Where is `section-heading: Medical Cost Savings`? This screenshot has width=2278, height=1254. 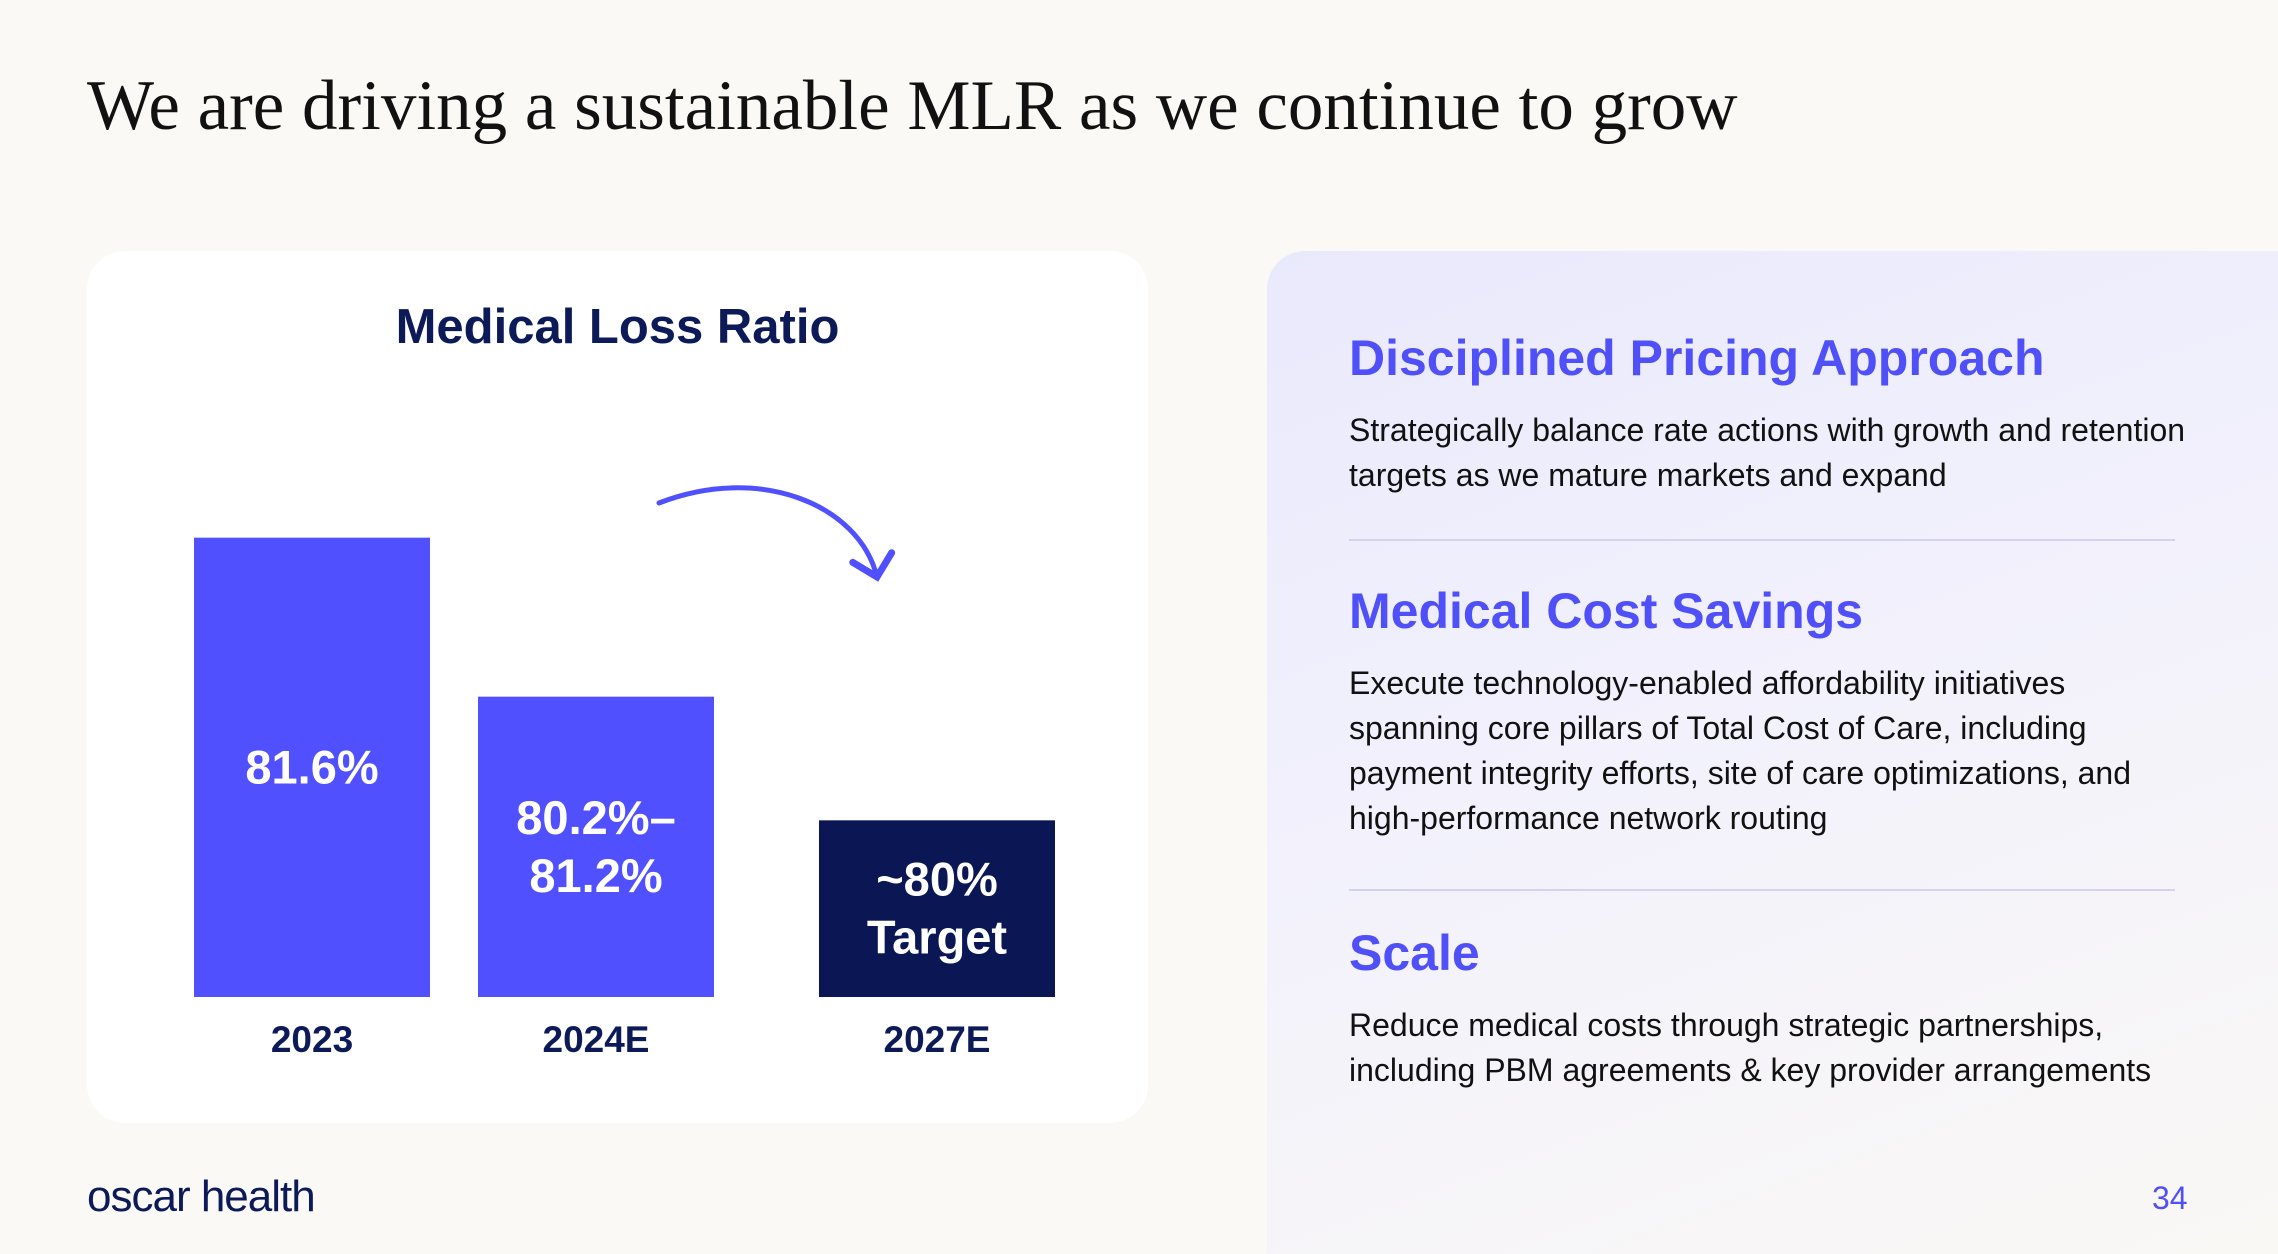
section-heading: Medical Cost Savings is located at coordinates (1606, 611).